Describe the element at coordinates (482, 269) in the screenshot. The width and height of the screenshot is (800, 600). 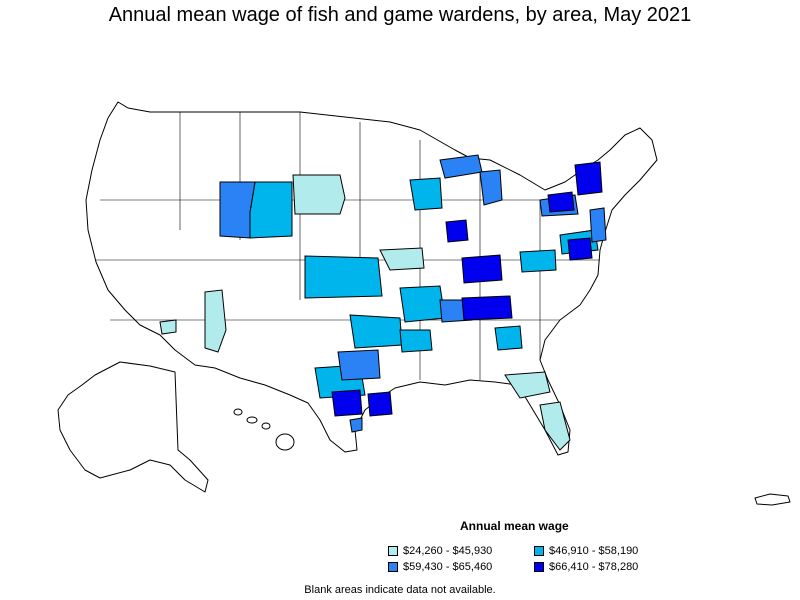
I see `area-indiana` at that location.